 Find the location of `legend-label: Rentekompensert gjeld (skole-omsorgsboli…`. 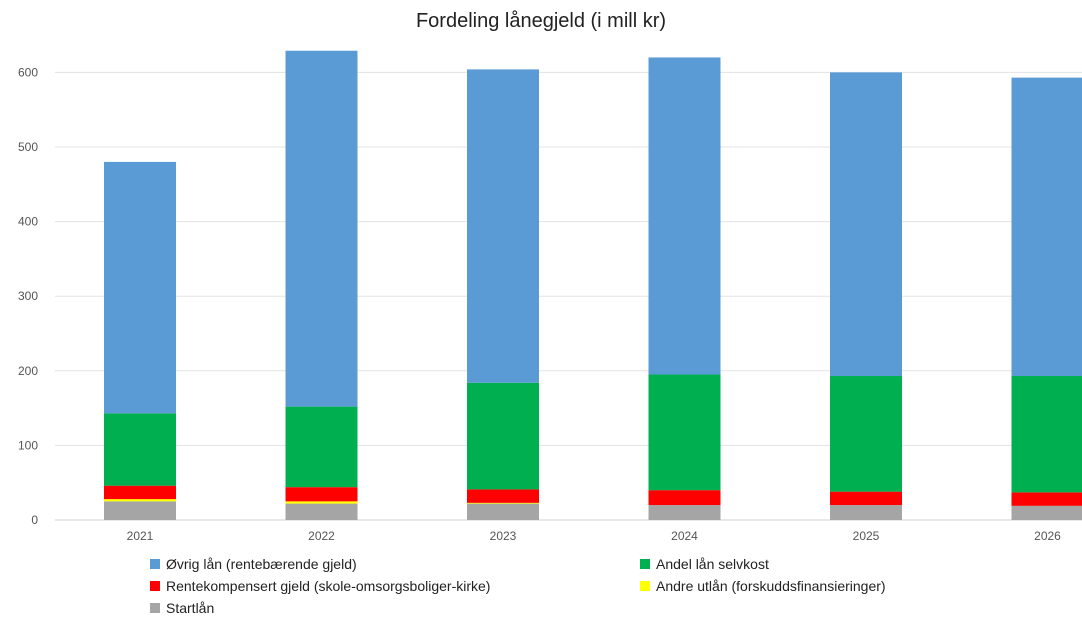

legend-label: Rentekompensert gjeld (skole-omsorgsboli… is located at coordinates (328, 586).